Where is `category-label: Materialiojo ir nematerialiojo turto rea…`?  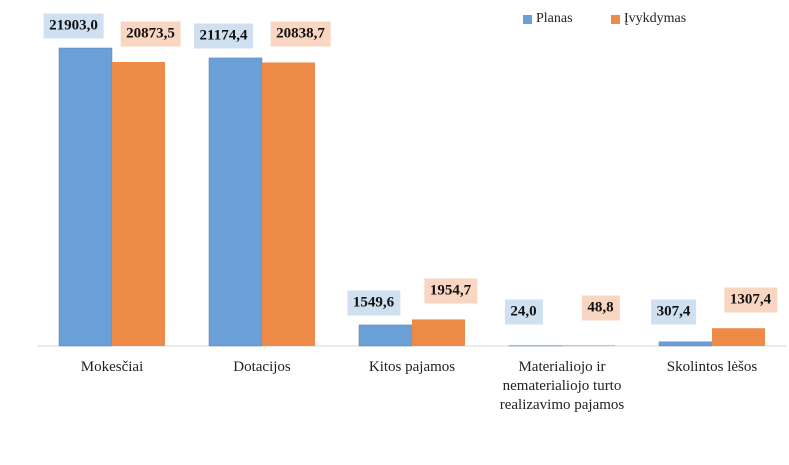
category-label: Materialiojo ir nematerialiojo turto rea… is located at coordinates (562, 386).